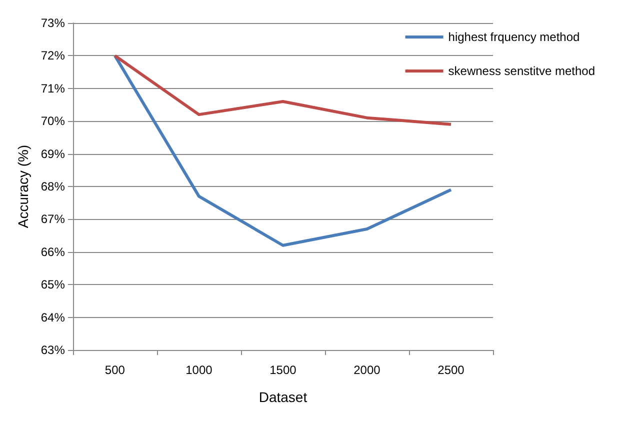 This screenshot has height=424, width=620. Describe the element at coordinates (522, 71) in the screenshot. I see `legend-label: skewness senstitve method` at that location.